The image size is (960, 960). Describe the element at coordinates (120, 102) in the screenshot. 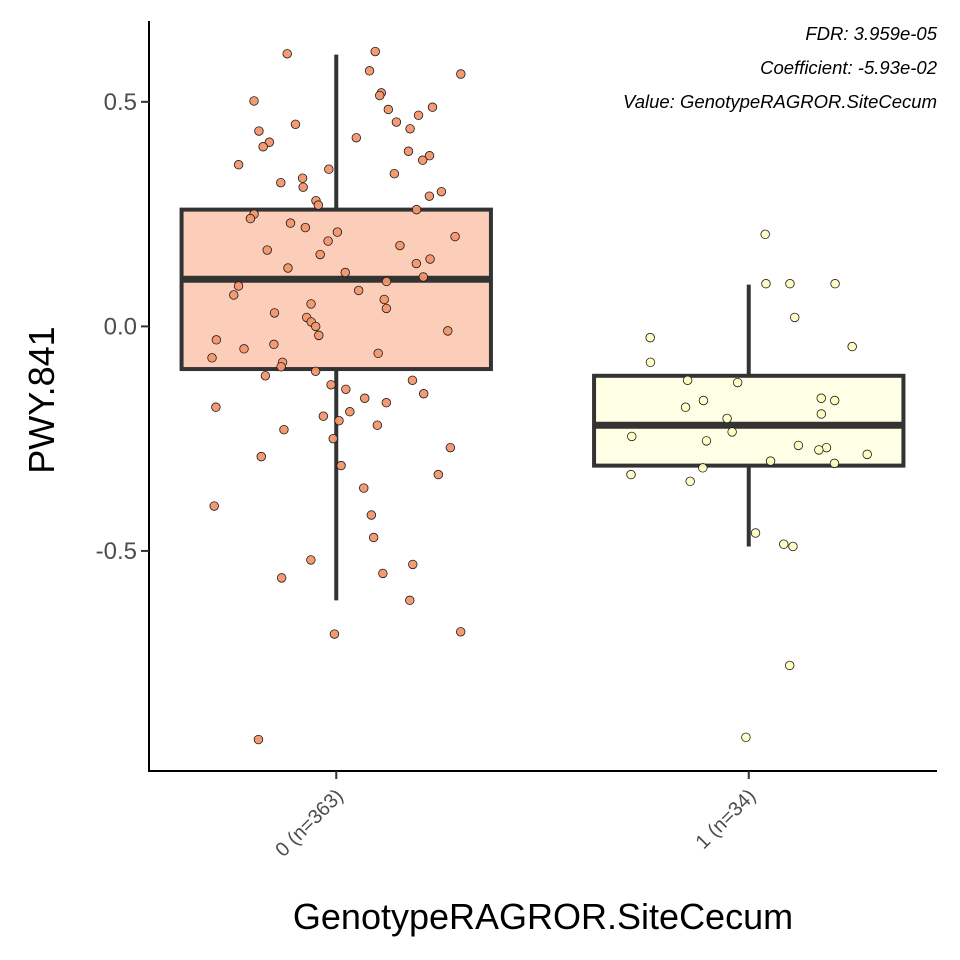

I see `y-tick-label: 0.5` at that location.